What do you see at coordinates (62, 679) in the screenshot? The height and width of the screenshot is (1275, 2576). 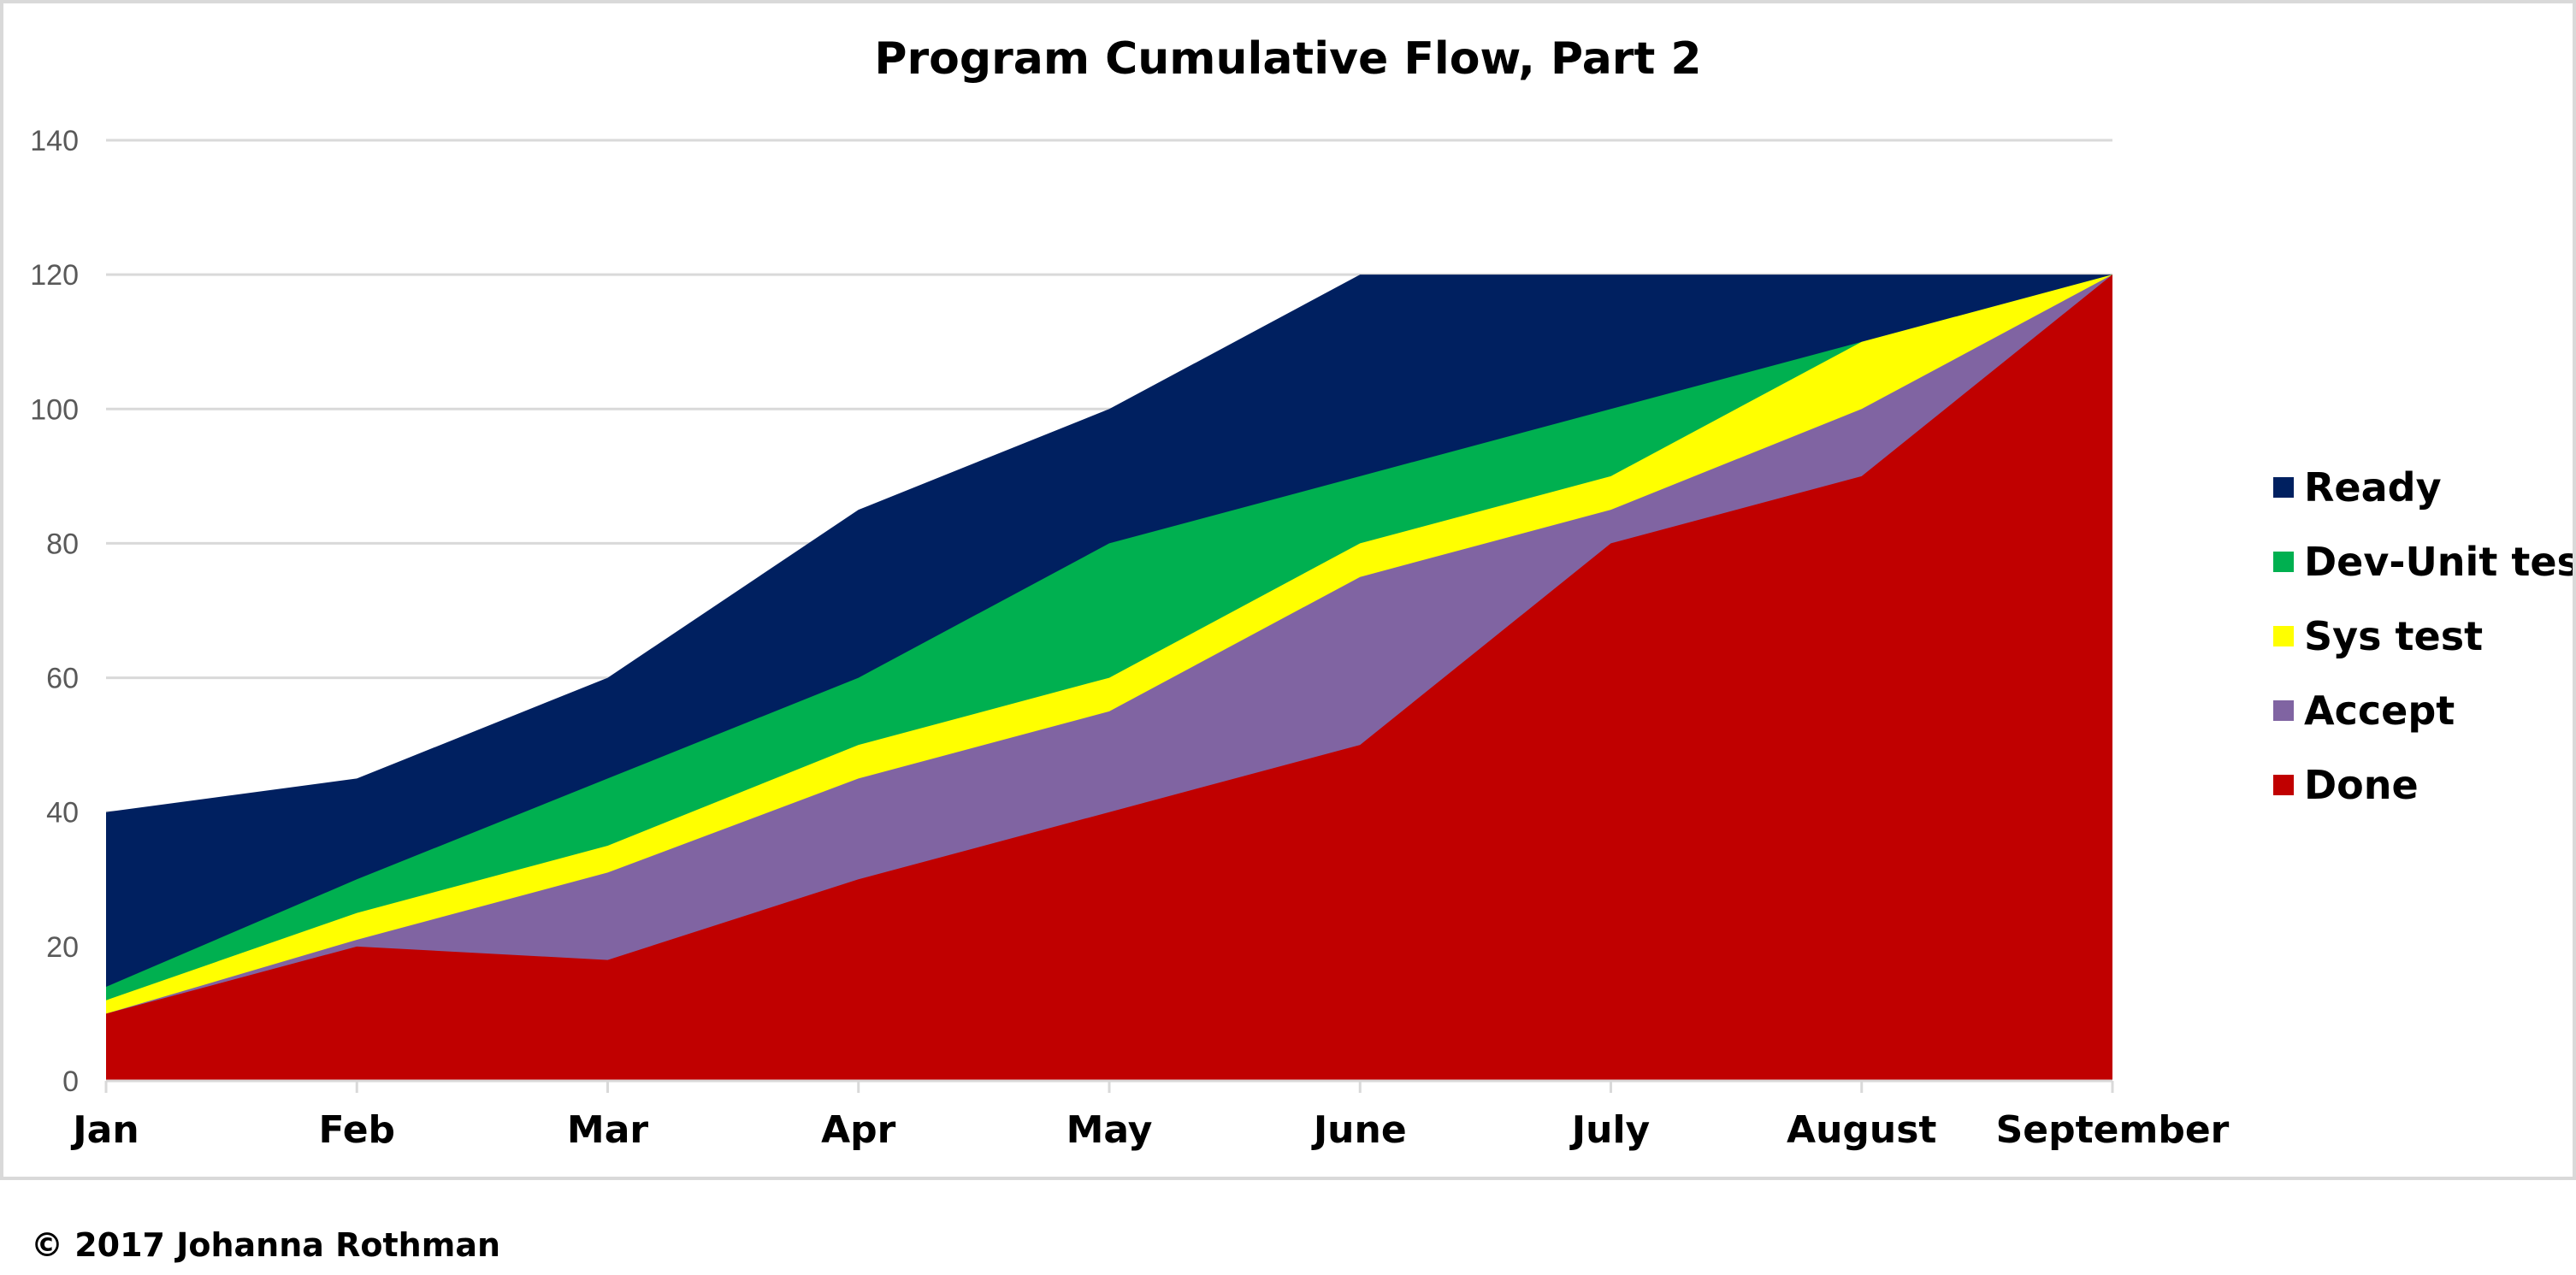 I see `y-tick-label: 60` at bounding box center [62, 679].